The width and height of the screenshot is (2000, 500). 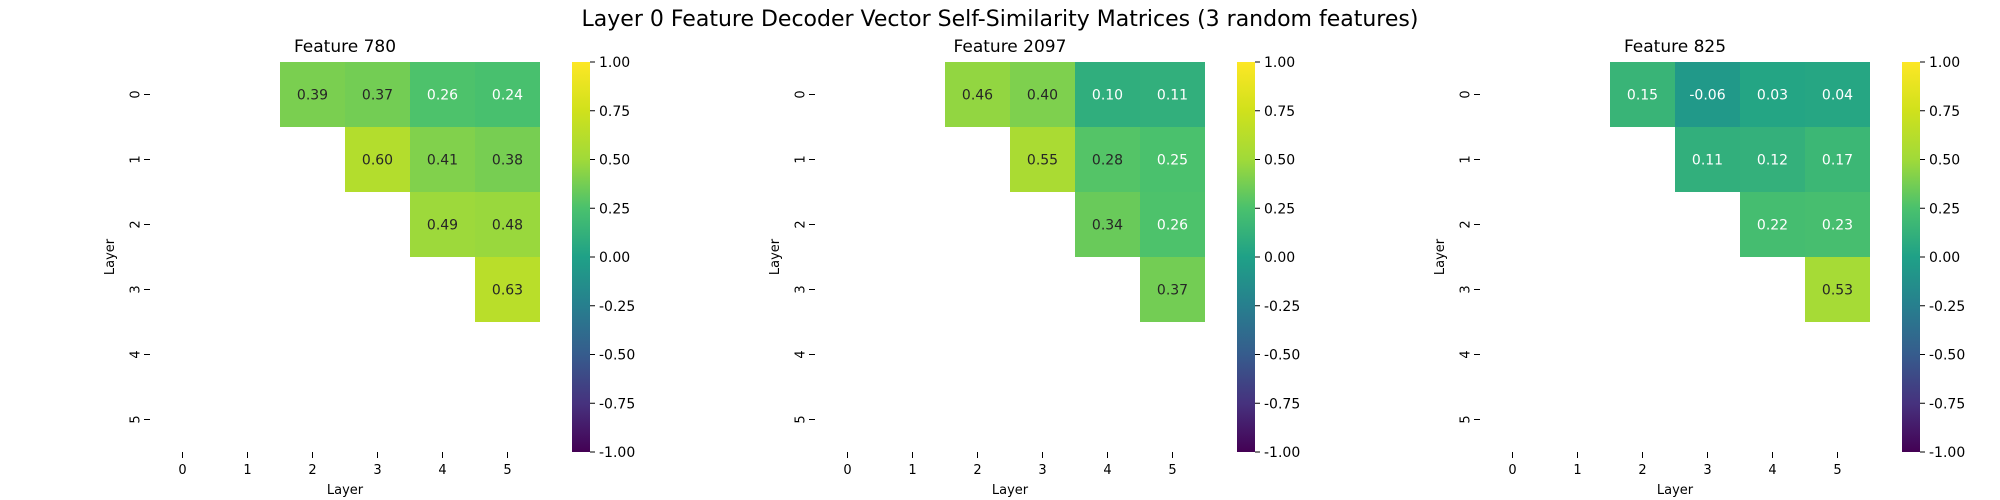 I want to click on cell-annotation: 0.03, so click(x=1772, y=96).